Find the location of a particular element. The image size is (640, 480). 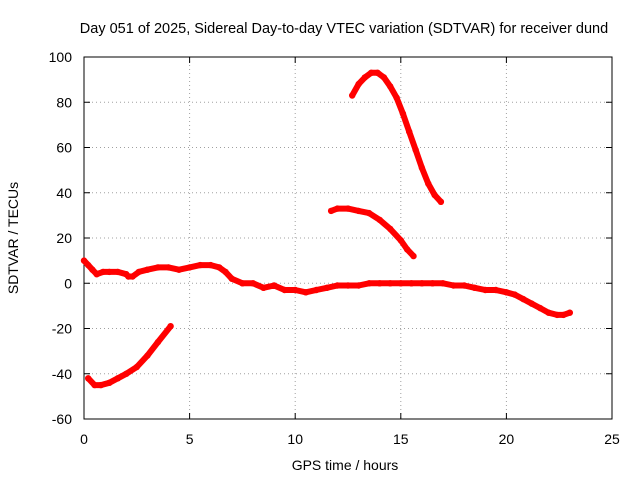

x-tick-label: 0 is located at coordinates (84, 439).